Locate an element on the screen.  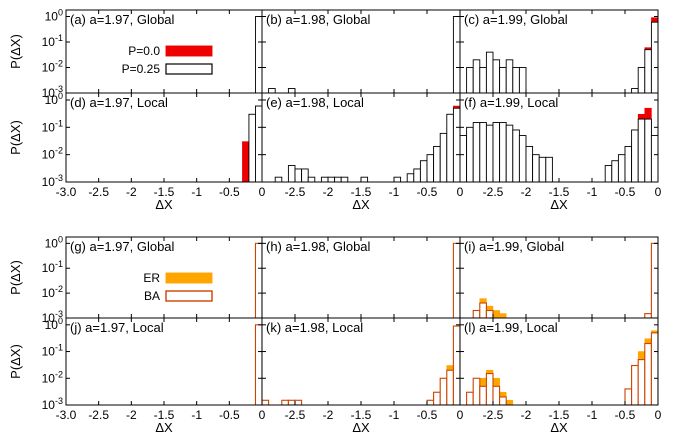
panel-h: (h) a=1.98, Global is located at coordinates (361, 277).